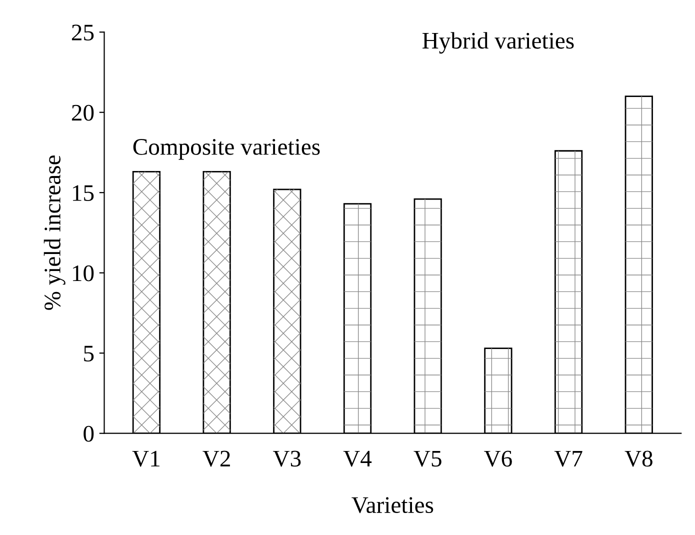 The width and height of the screenshot is (695, 535). Describe the element at coordinates (498, 43) in the screenshot. I see `text: Hybrid varieties` at that location.